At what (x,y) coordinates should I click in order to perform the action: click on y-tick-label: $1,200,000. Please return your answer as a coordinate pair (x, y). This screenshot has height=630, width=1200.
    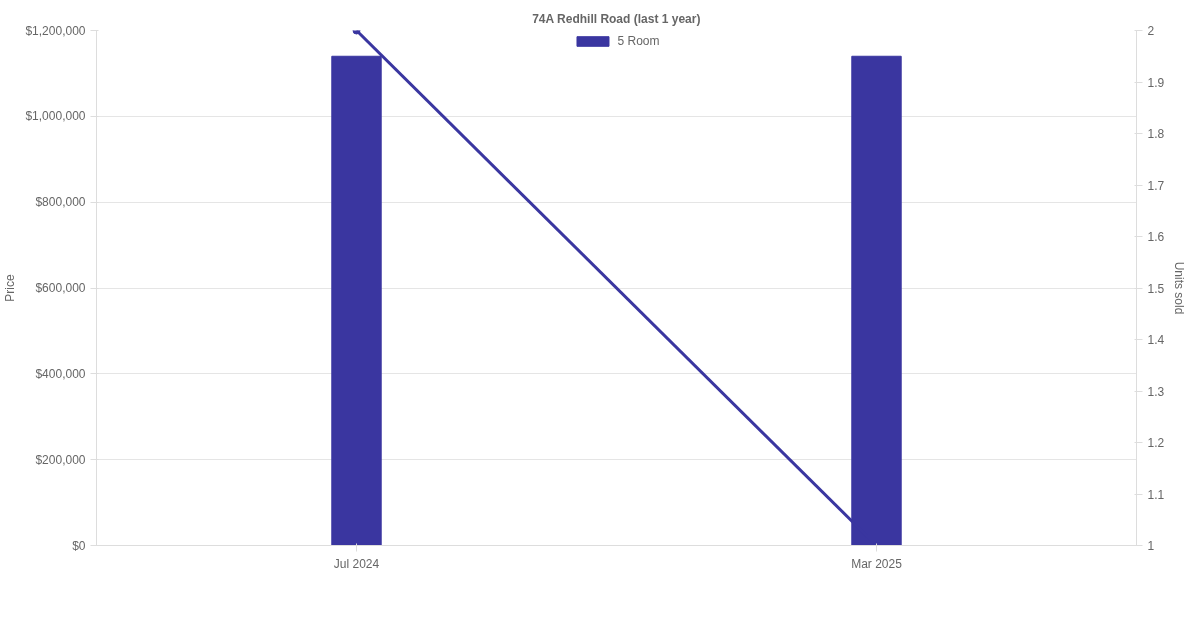
    Looking at the image, I should click on (55, 30).